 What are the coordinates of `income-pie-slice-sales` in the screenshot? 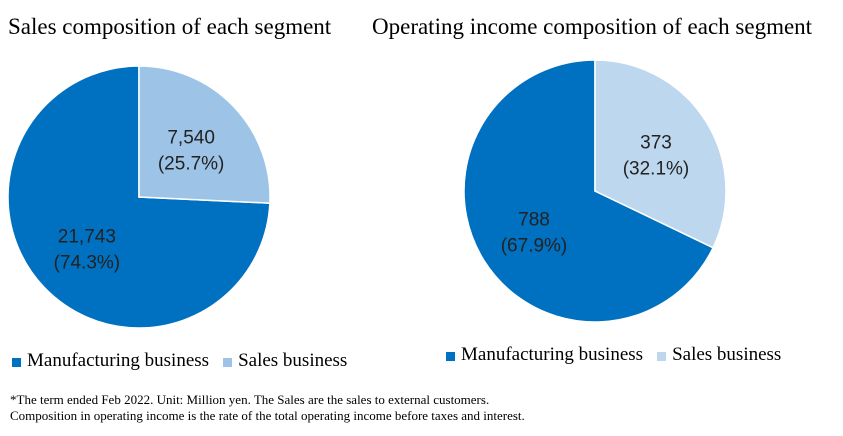 It's located at (660, 154).